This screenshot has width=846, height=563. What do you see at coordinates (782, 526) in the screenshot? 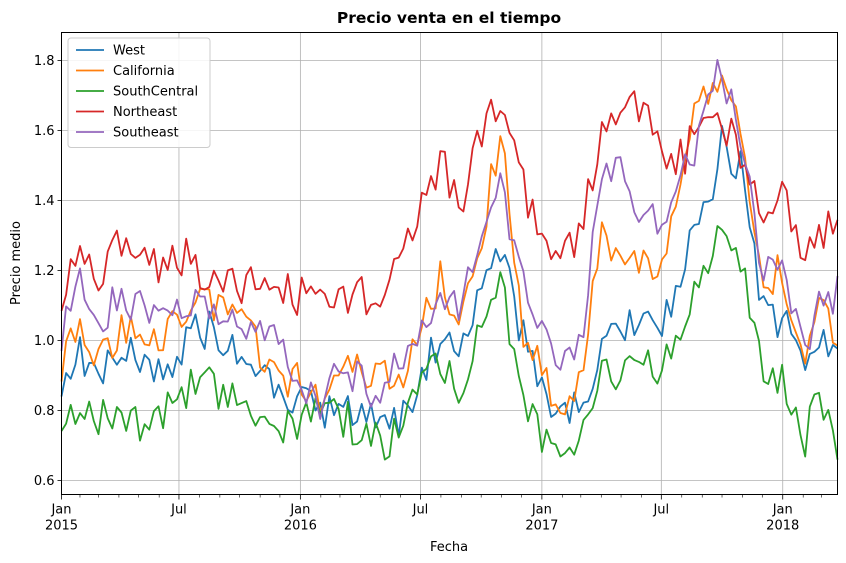
I see `x-tick-year-label: 2018` at bounding box center [782, 526].